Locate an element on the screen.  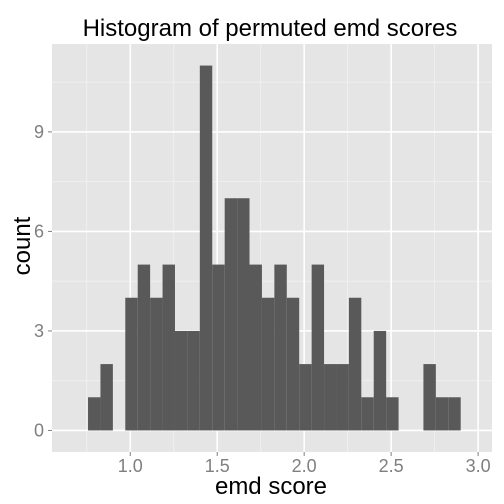
y-axis: 0 3 6 9 is located at coordinates (43, 281).